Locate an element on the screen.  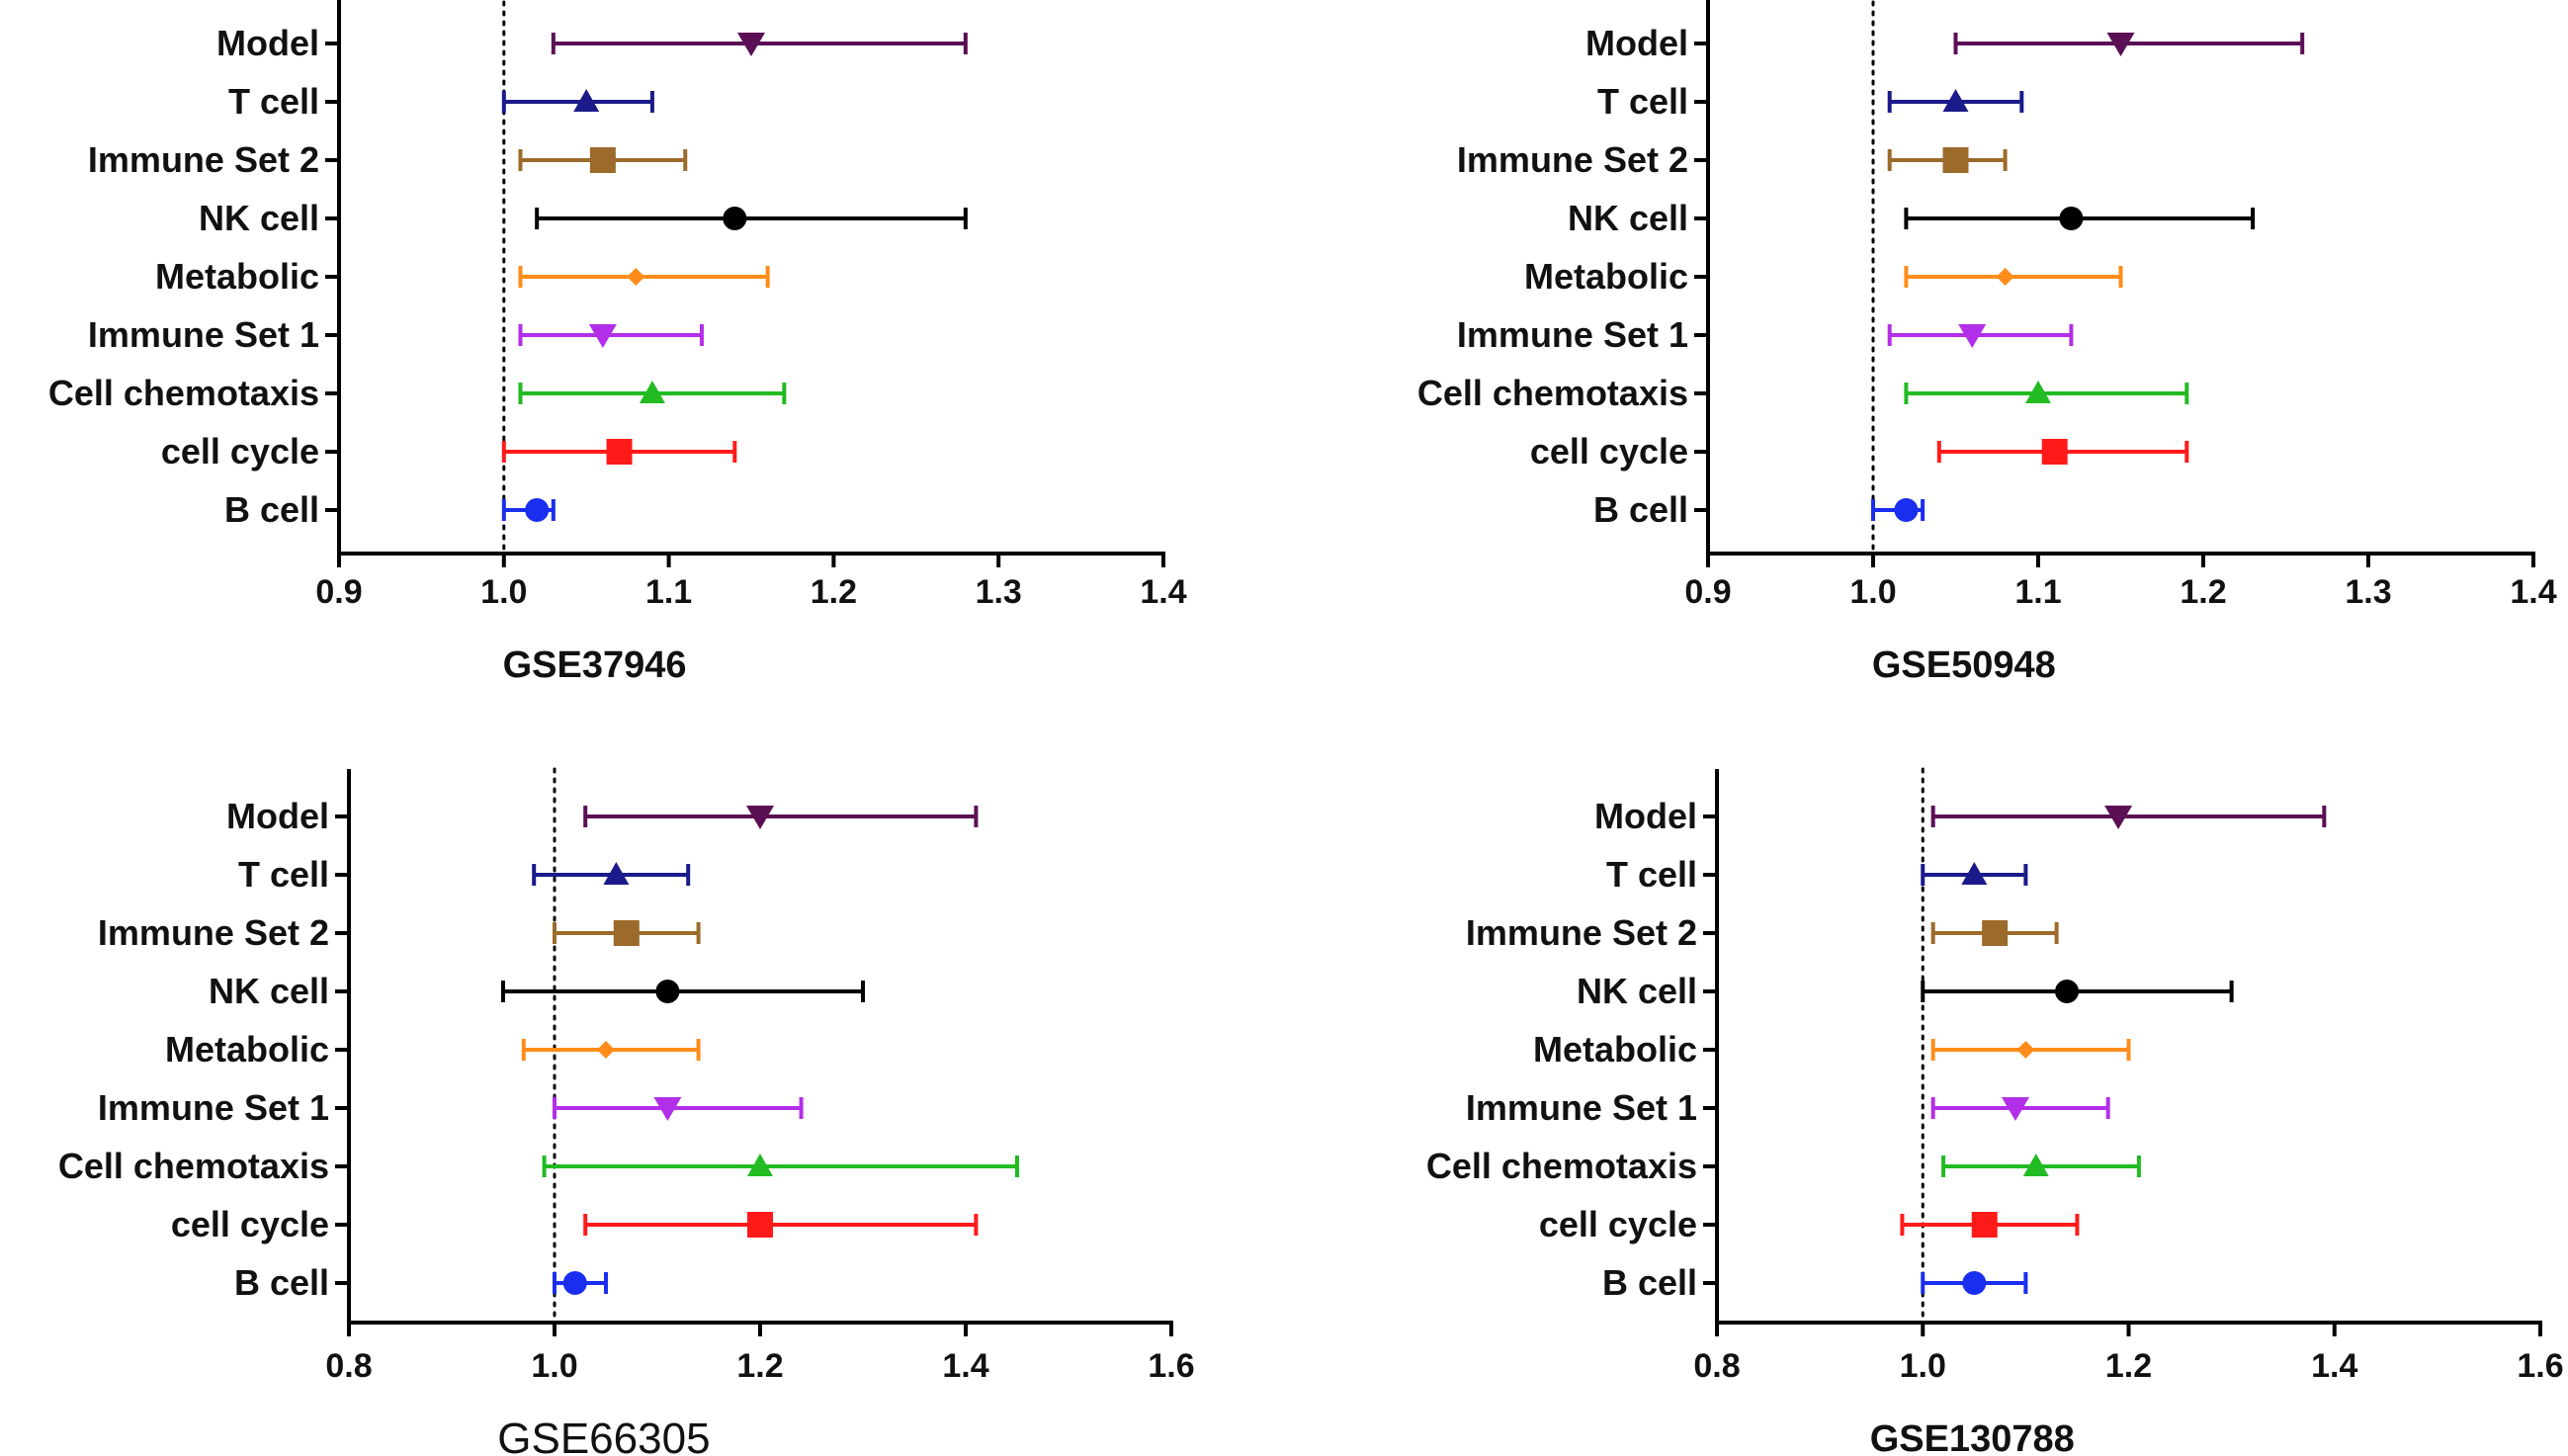
x-axis-title: GSE37946 is located at coordinates (595, 665).